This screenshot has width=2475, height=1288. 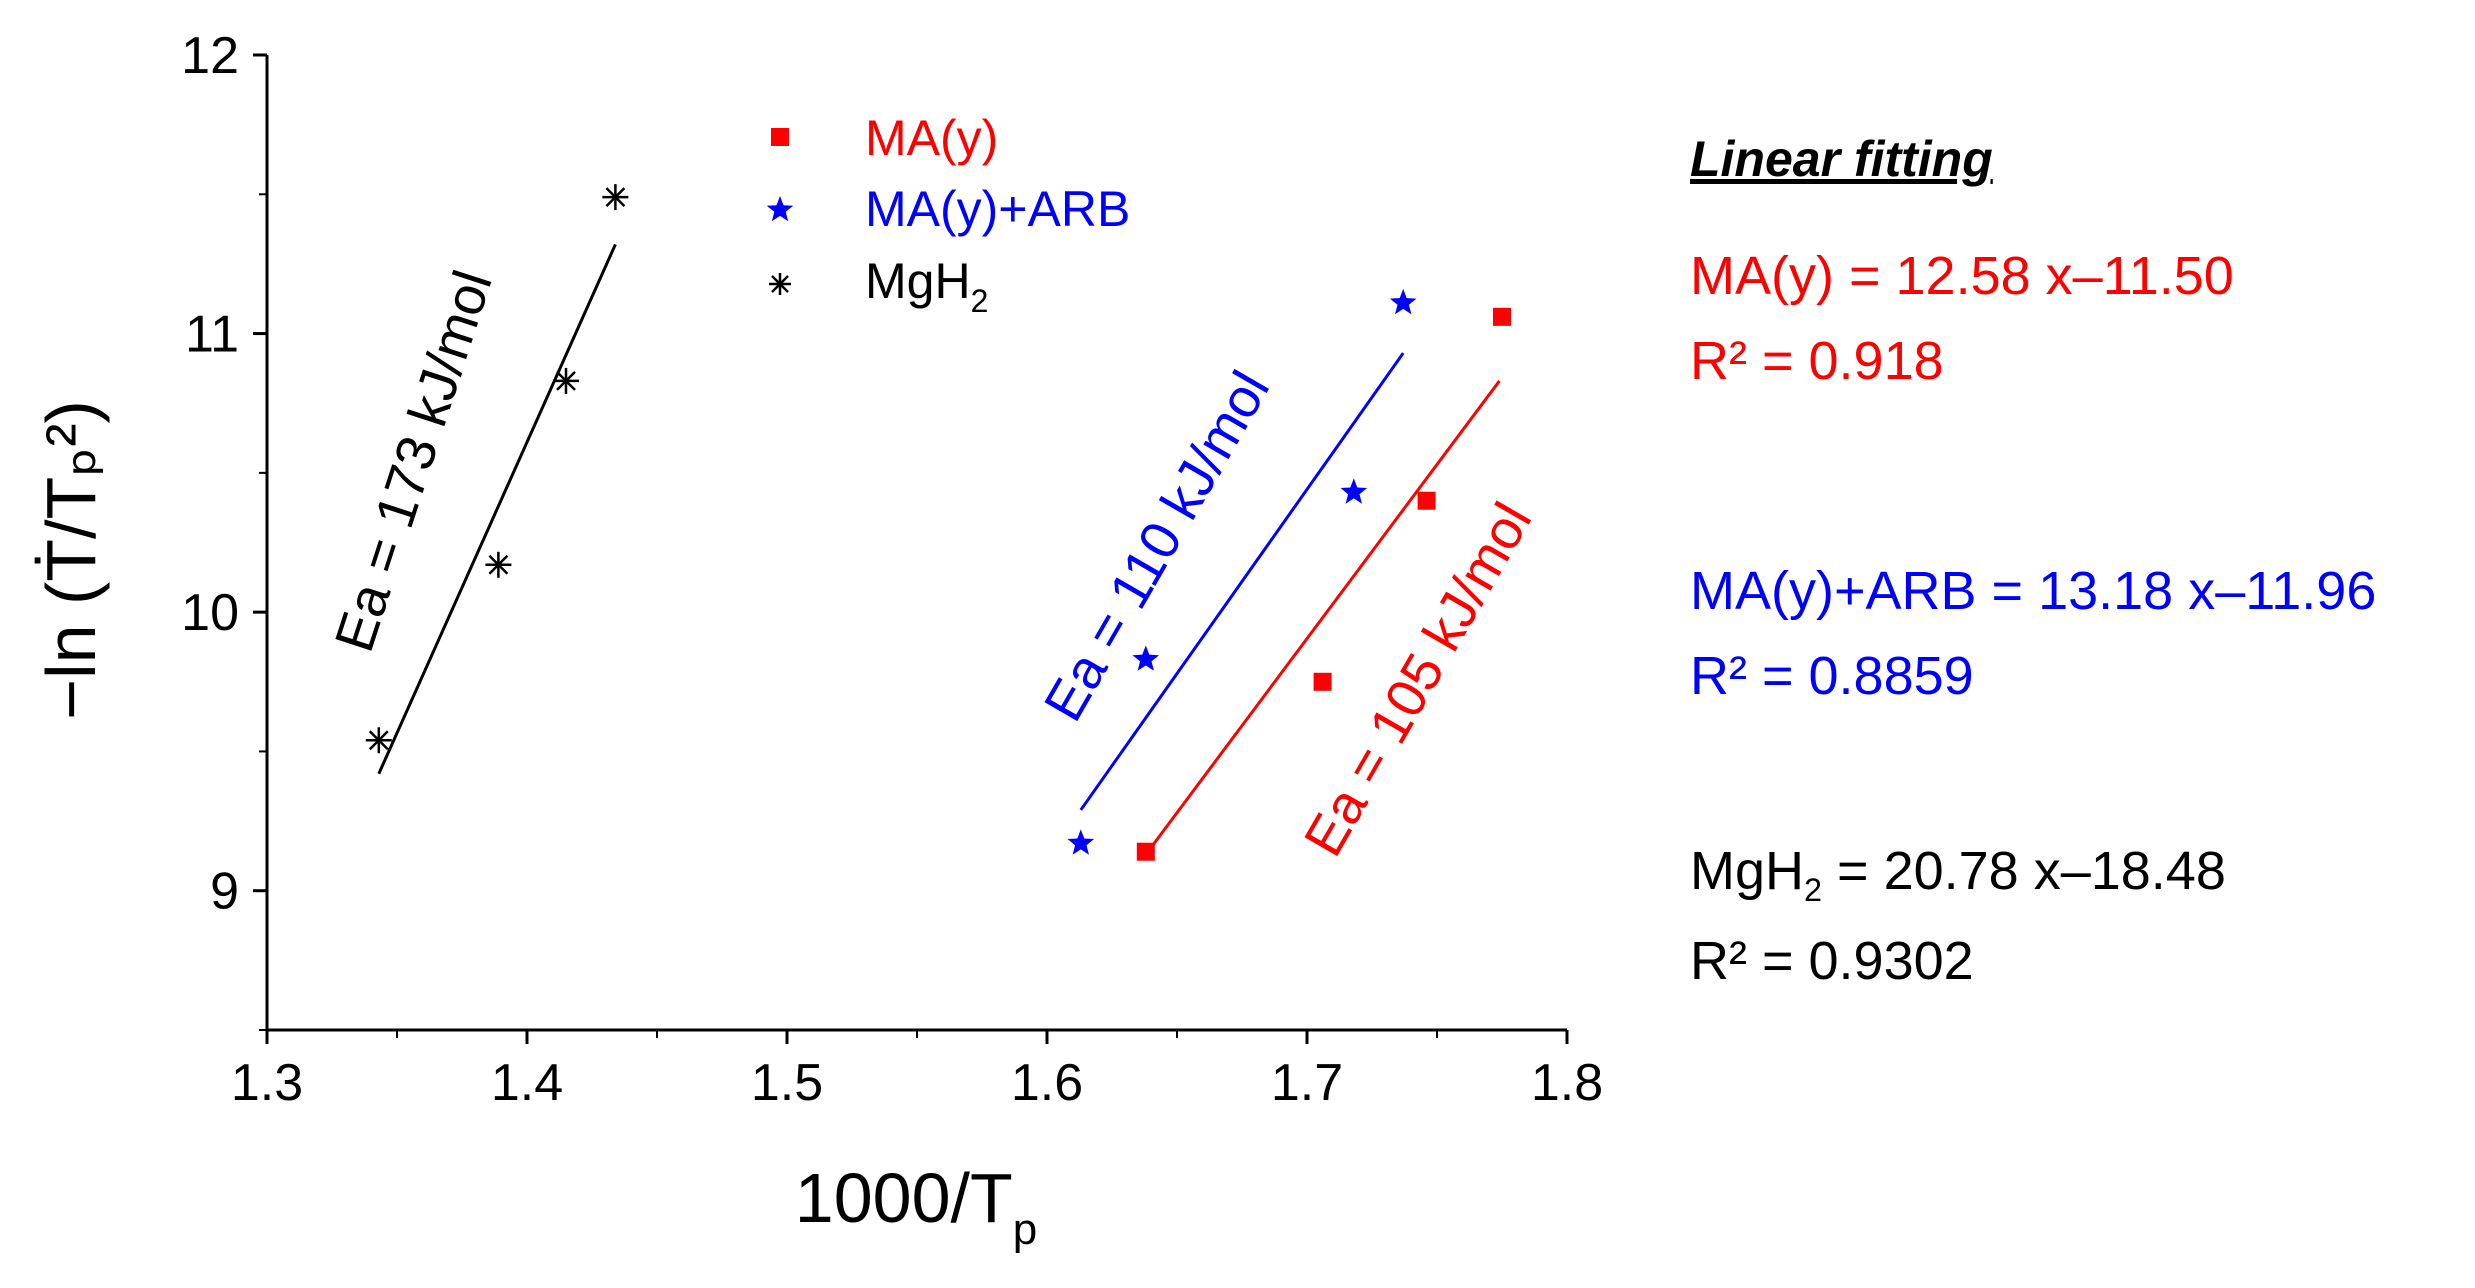 What do you see at coordinates (1958, 874) in the screenshot?
I see `fit-equation-mgh2: MgH2 = 20.78 x–18.48` at bounding box center [1958, 874].